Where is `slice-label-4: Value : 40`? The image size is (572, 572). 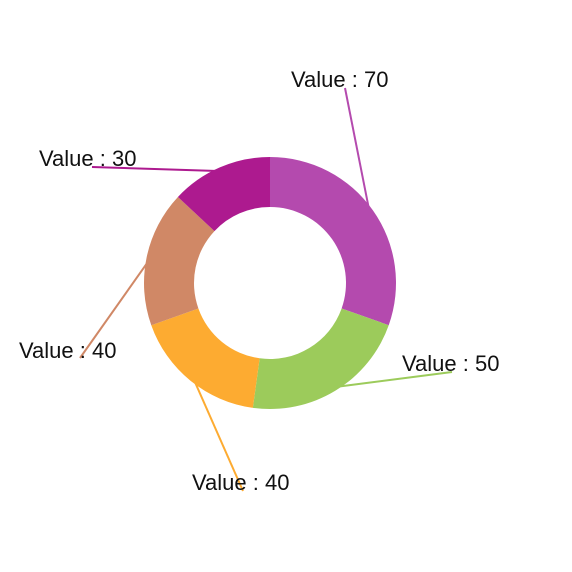
slice-label-4: Value : 40 is located at coordinates (67, 350).